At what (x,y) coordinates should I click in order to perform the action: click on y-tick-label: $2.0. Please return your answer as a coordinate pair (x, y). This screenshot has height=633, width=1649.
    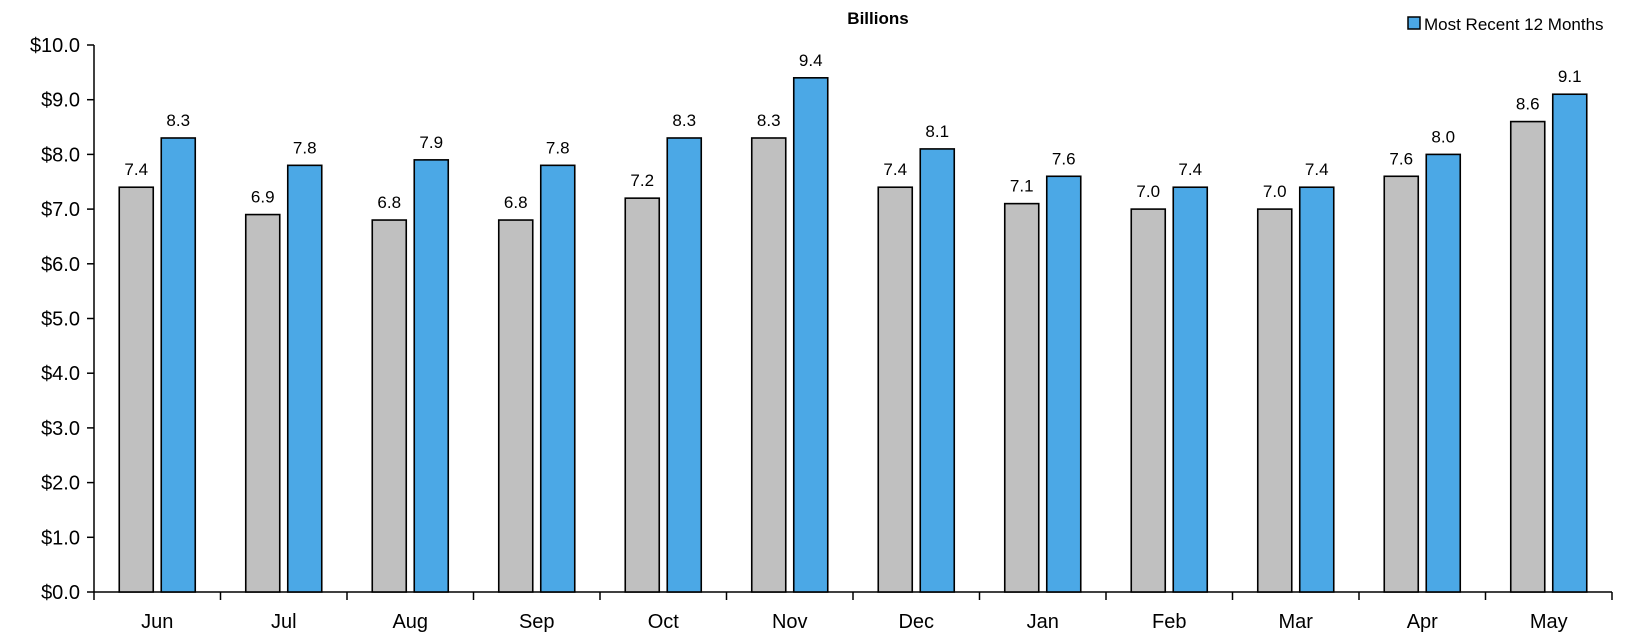
    Looking at the image, I should click on (60, 484).